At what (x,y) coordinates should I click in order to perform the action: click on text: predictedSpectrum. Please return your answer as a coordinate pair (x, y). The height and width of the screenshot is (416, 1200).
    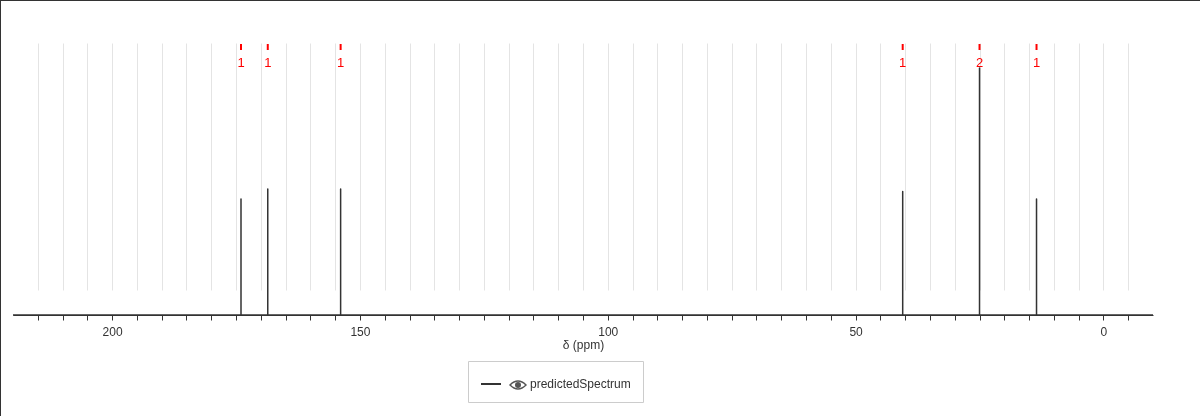
    Looking at the image, I should click on (580, 384).